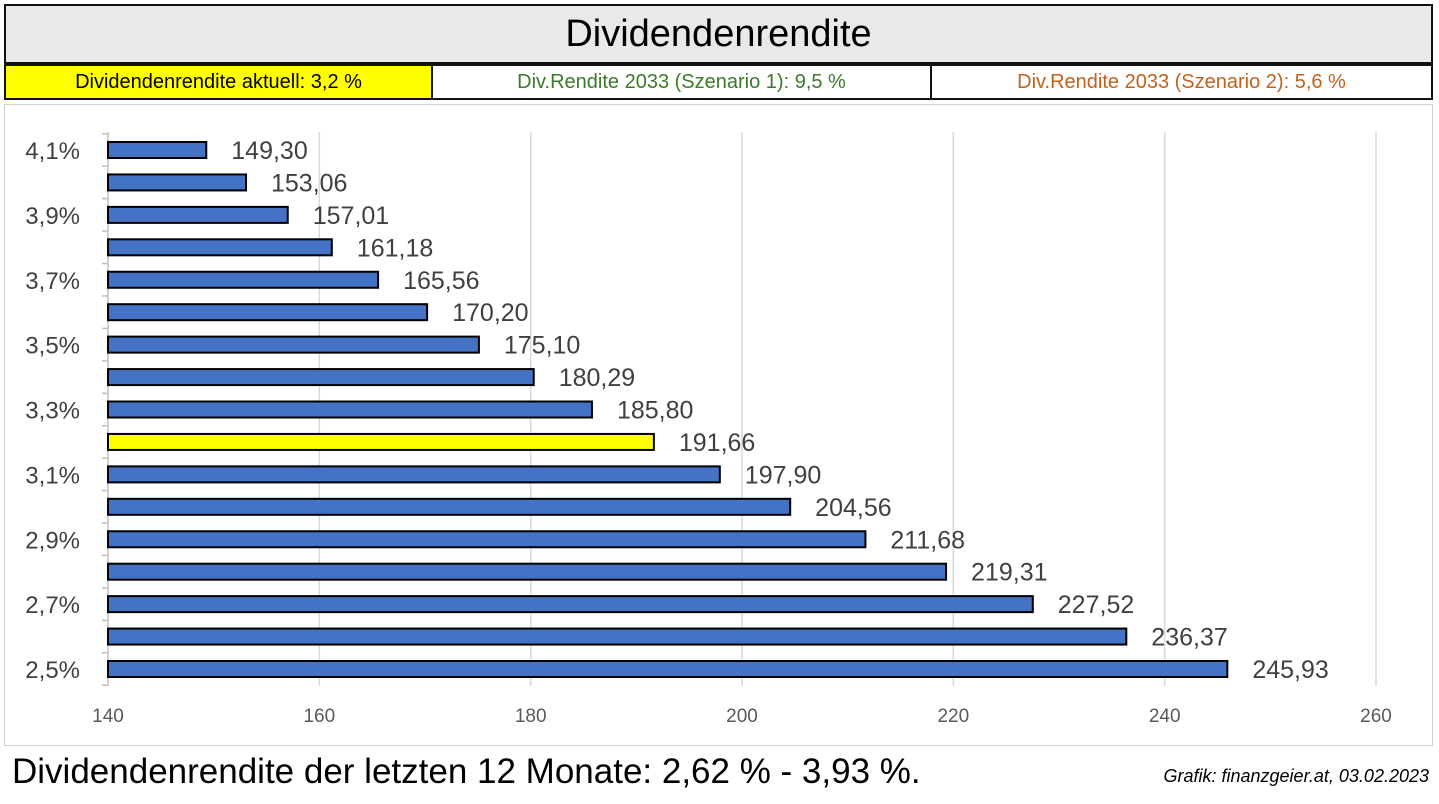 This screenshot has width=1439, height=804. What do you see at coordinates (108, 716) in the screenshot?
I see `x-tick-label: 140` at bounding box center [108, 716].